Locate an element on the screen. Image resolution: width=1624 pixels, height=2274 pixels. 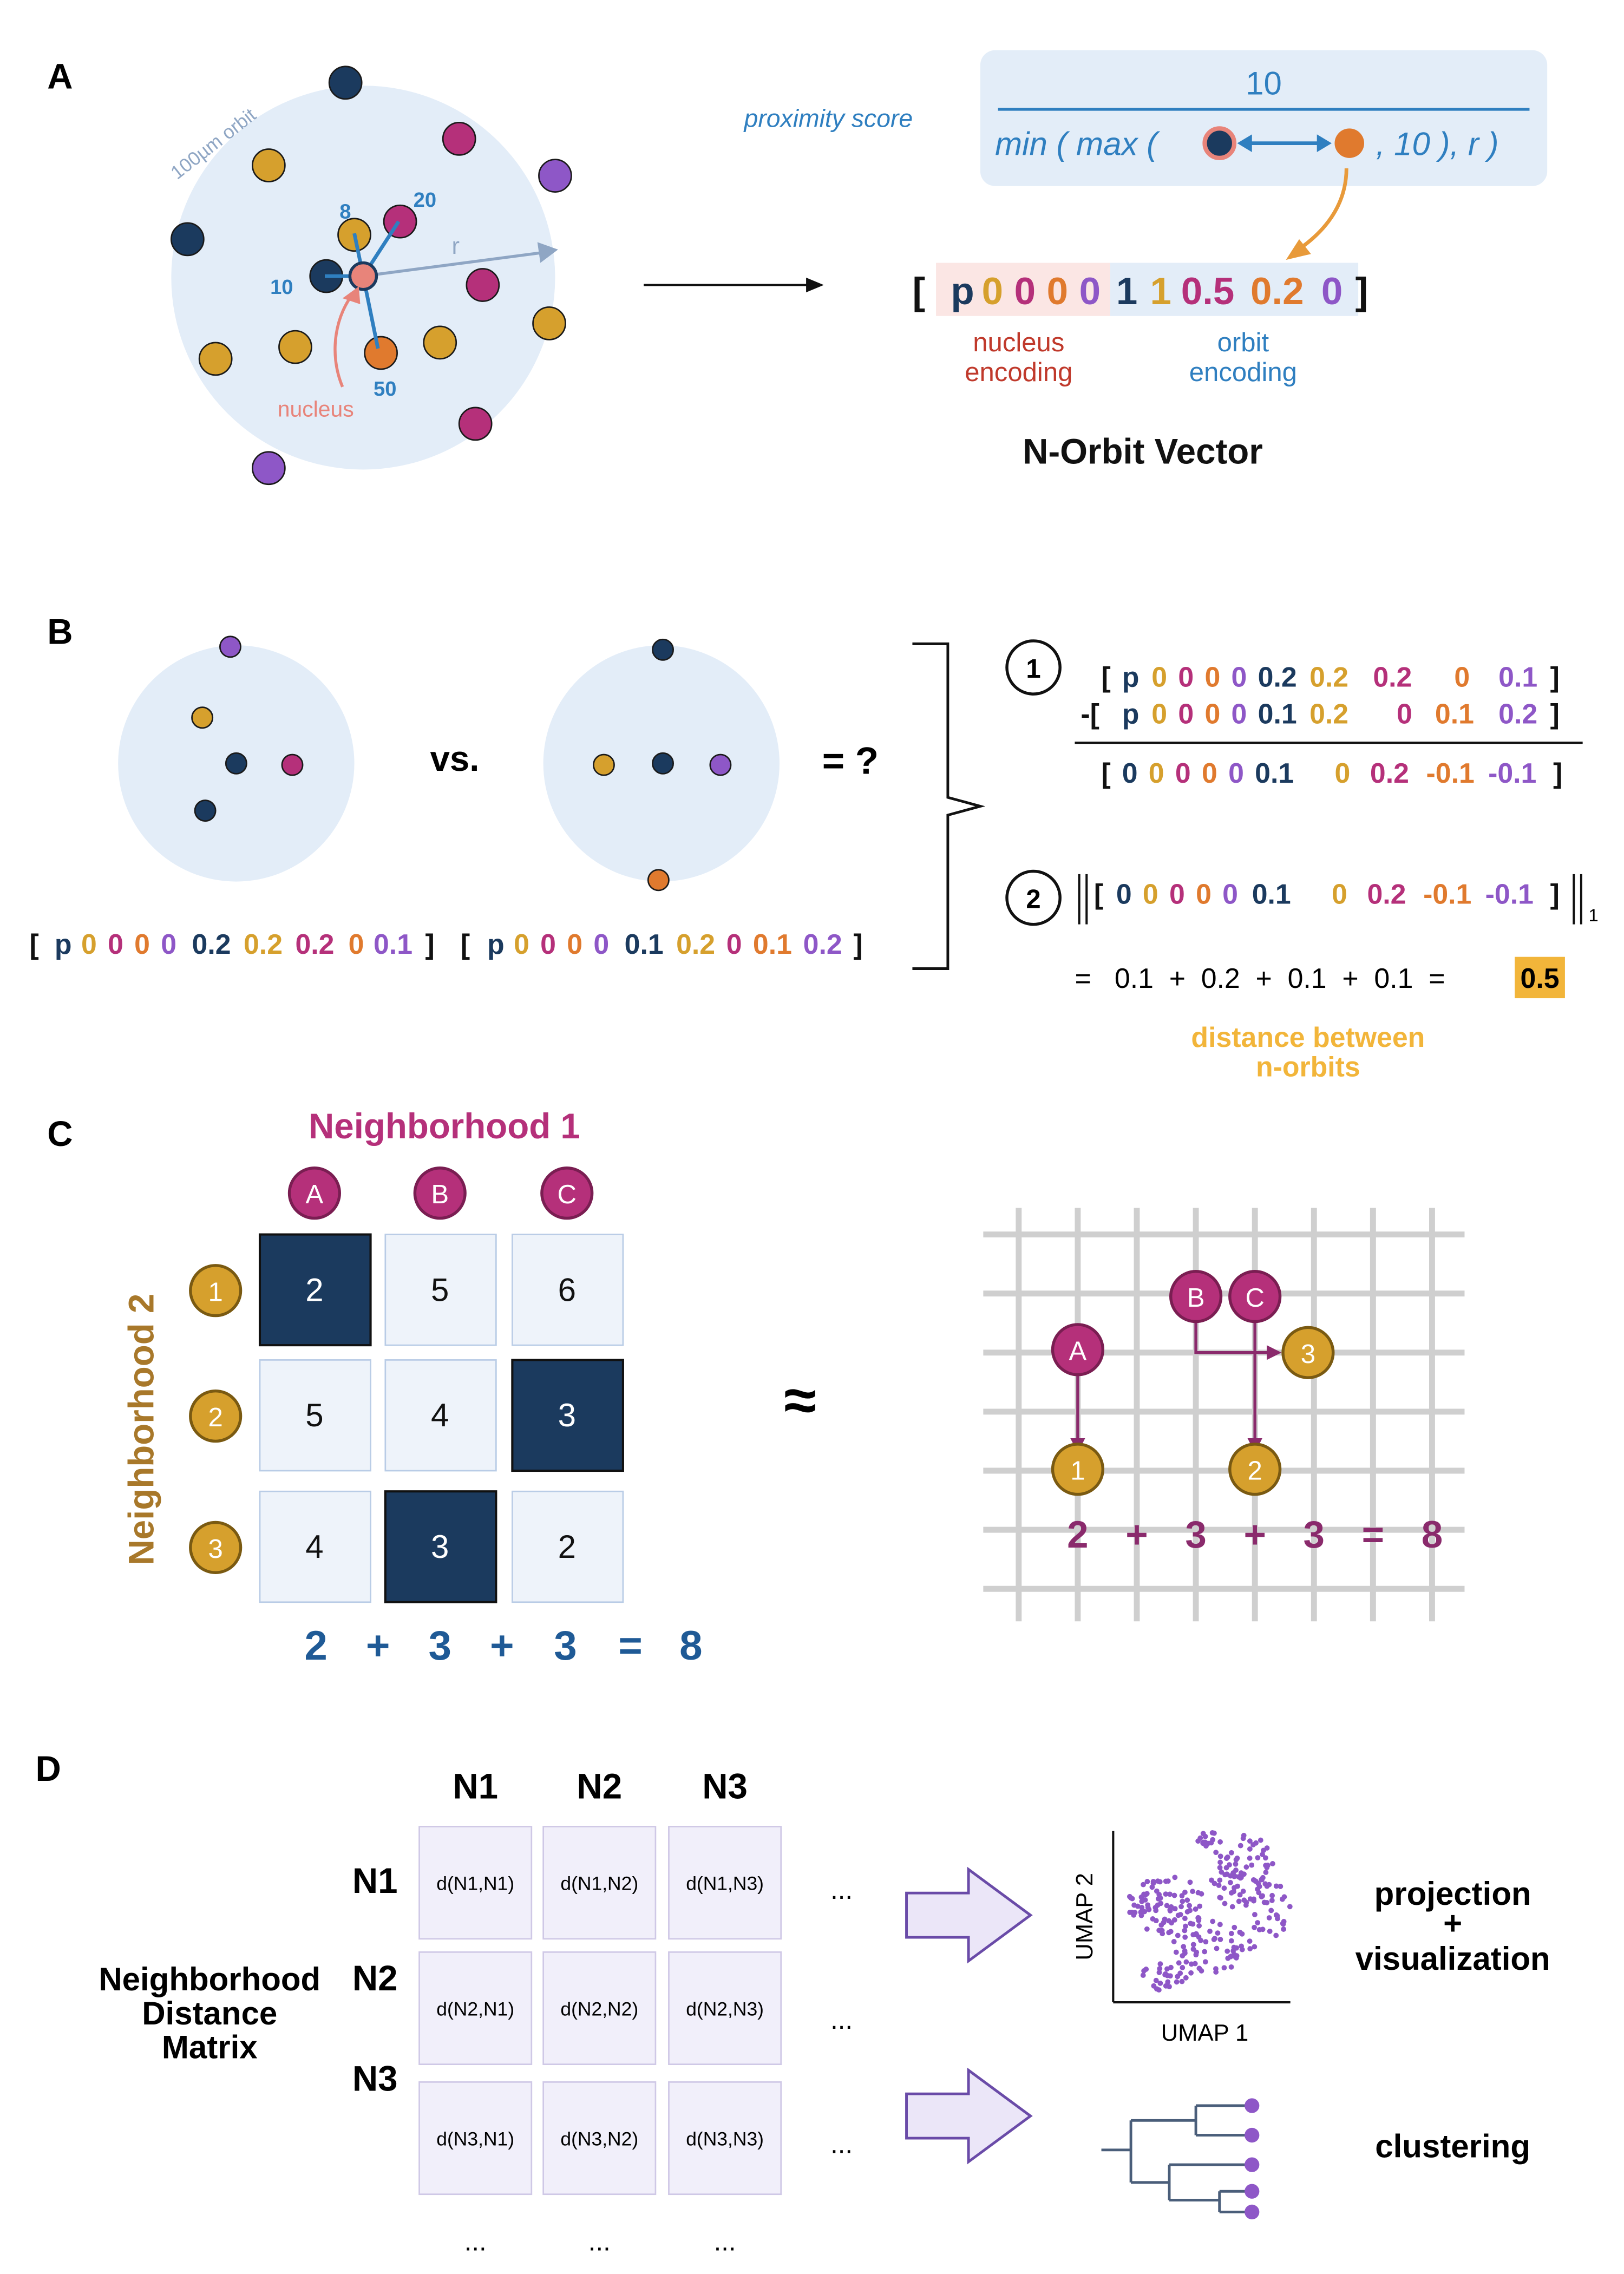
node-label: 3 is located at coordinates (215, 1549).